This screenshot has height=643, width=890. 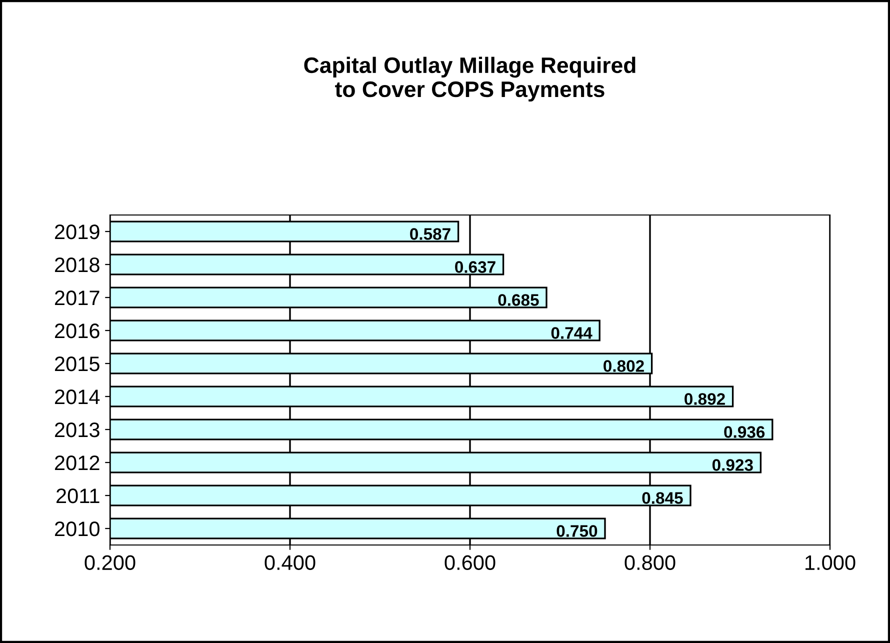 What do you see at coordinates (77, 298) in the screenshot?
I see `y-tick-label: 2017` at bounding box center [77, 298].